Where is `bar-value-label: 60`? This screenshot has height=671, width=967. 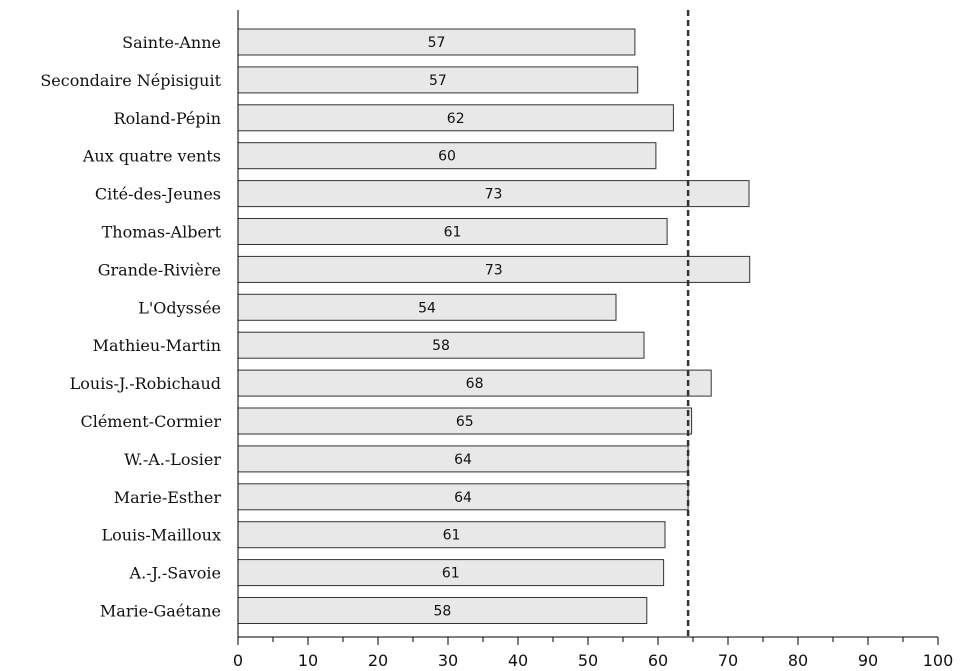
bar-value-label: 60 is located at coordinates (447, 157).